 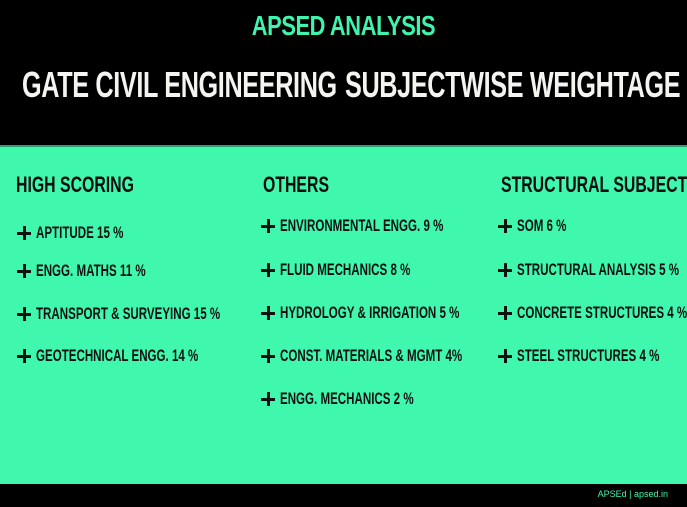 What do you see at coordinates (179, 84) in the screenshot?
I see `subtitle-exam: GATE CIVIL ENGINEERING` at bounding box center [179, 84].